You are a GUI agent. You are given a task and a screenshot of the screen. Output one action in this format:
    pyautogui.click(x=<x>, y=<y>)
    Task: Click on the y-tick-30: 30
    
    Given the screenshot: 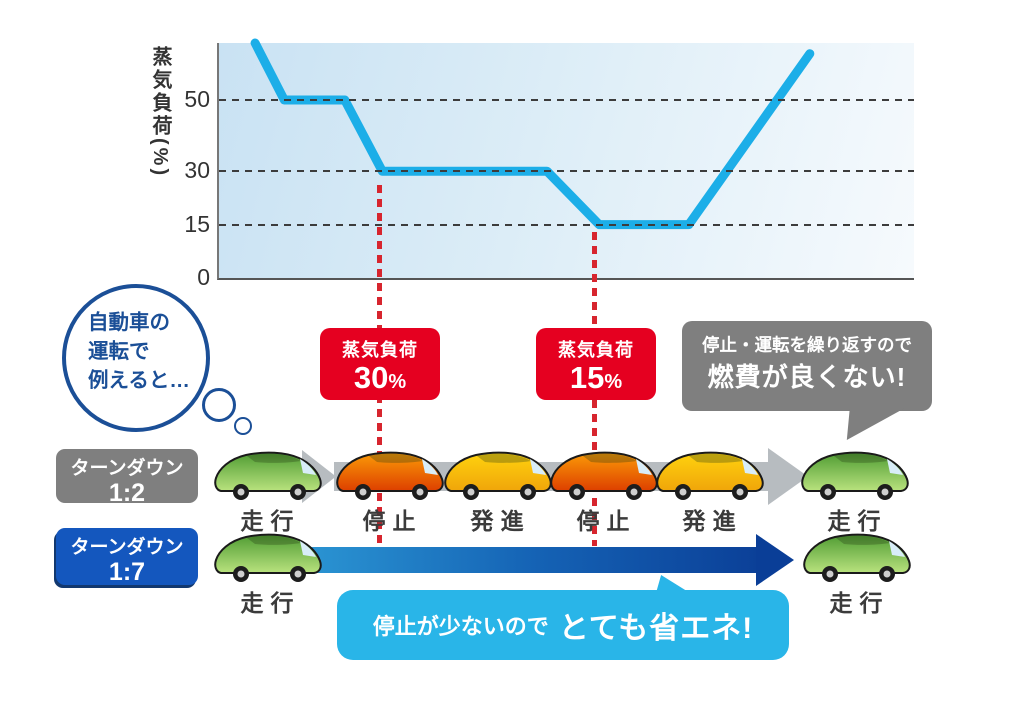 What is the action you would take?
    pyautogui.click(x=197, y=170)
    